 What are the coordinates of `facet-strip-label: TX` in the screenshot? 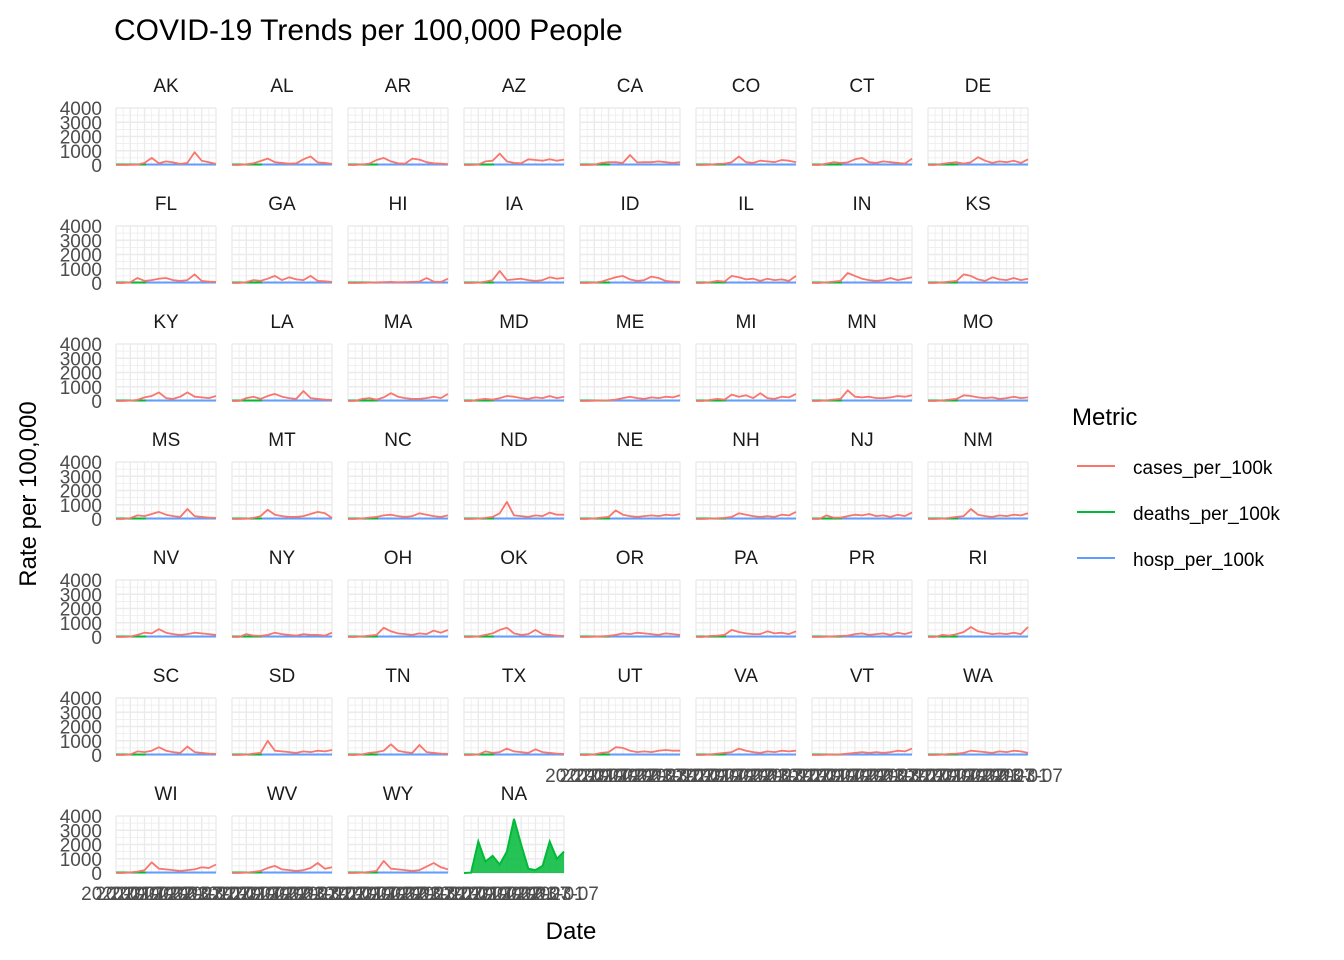 It's located at (514, 676).